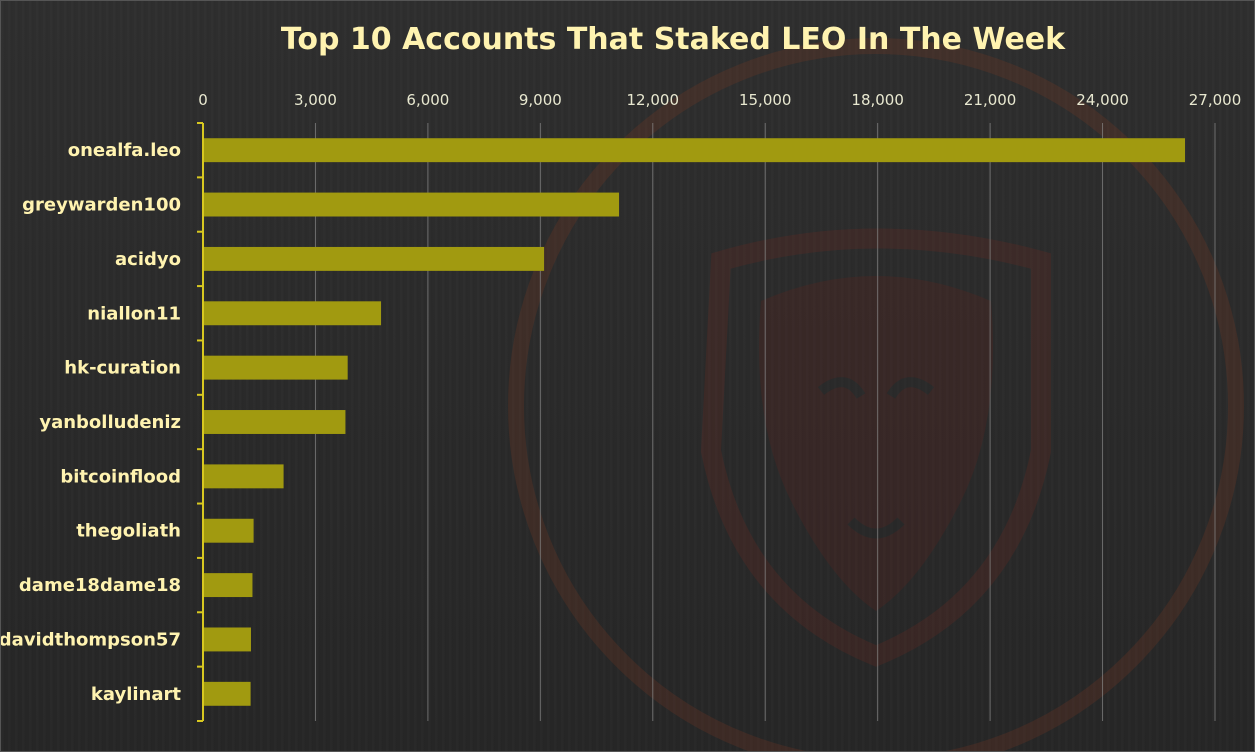 Image resolution: width=1255 pixels, height=752 pixels. I want to click on x-tick-label: 3,000, so click(315, 100).